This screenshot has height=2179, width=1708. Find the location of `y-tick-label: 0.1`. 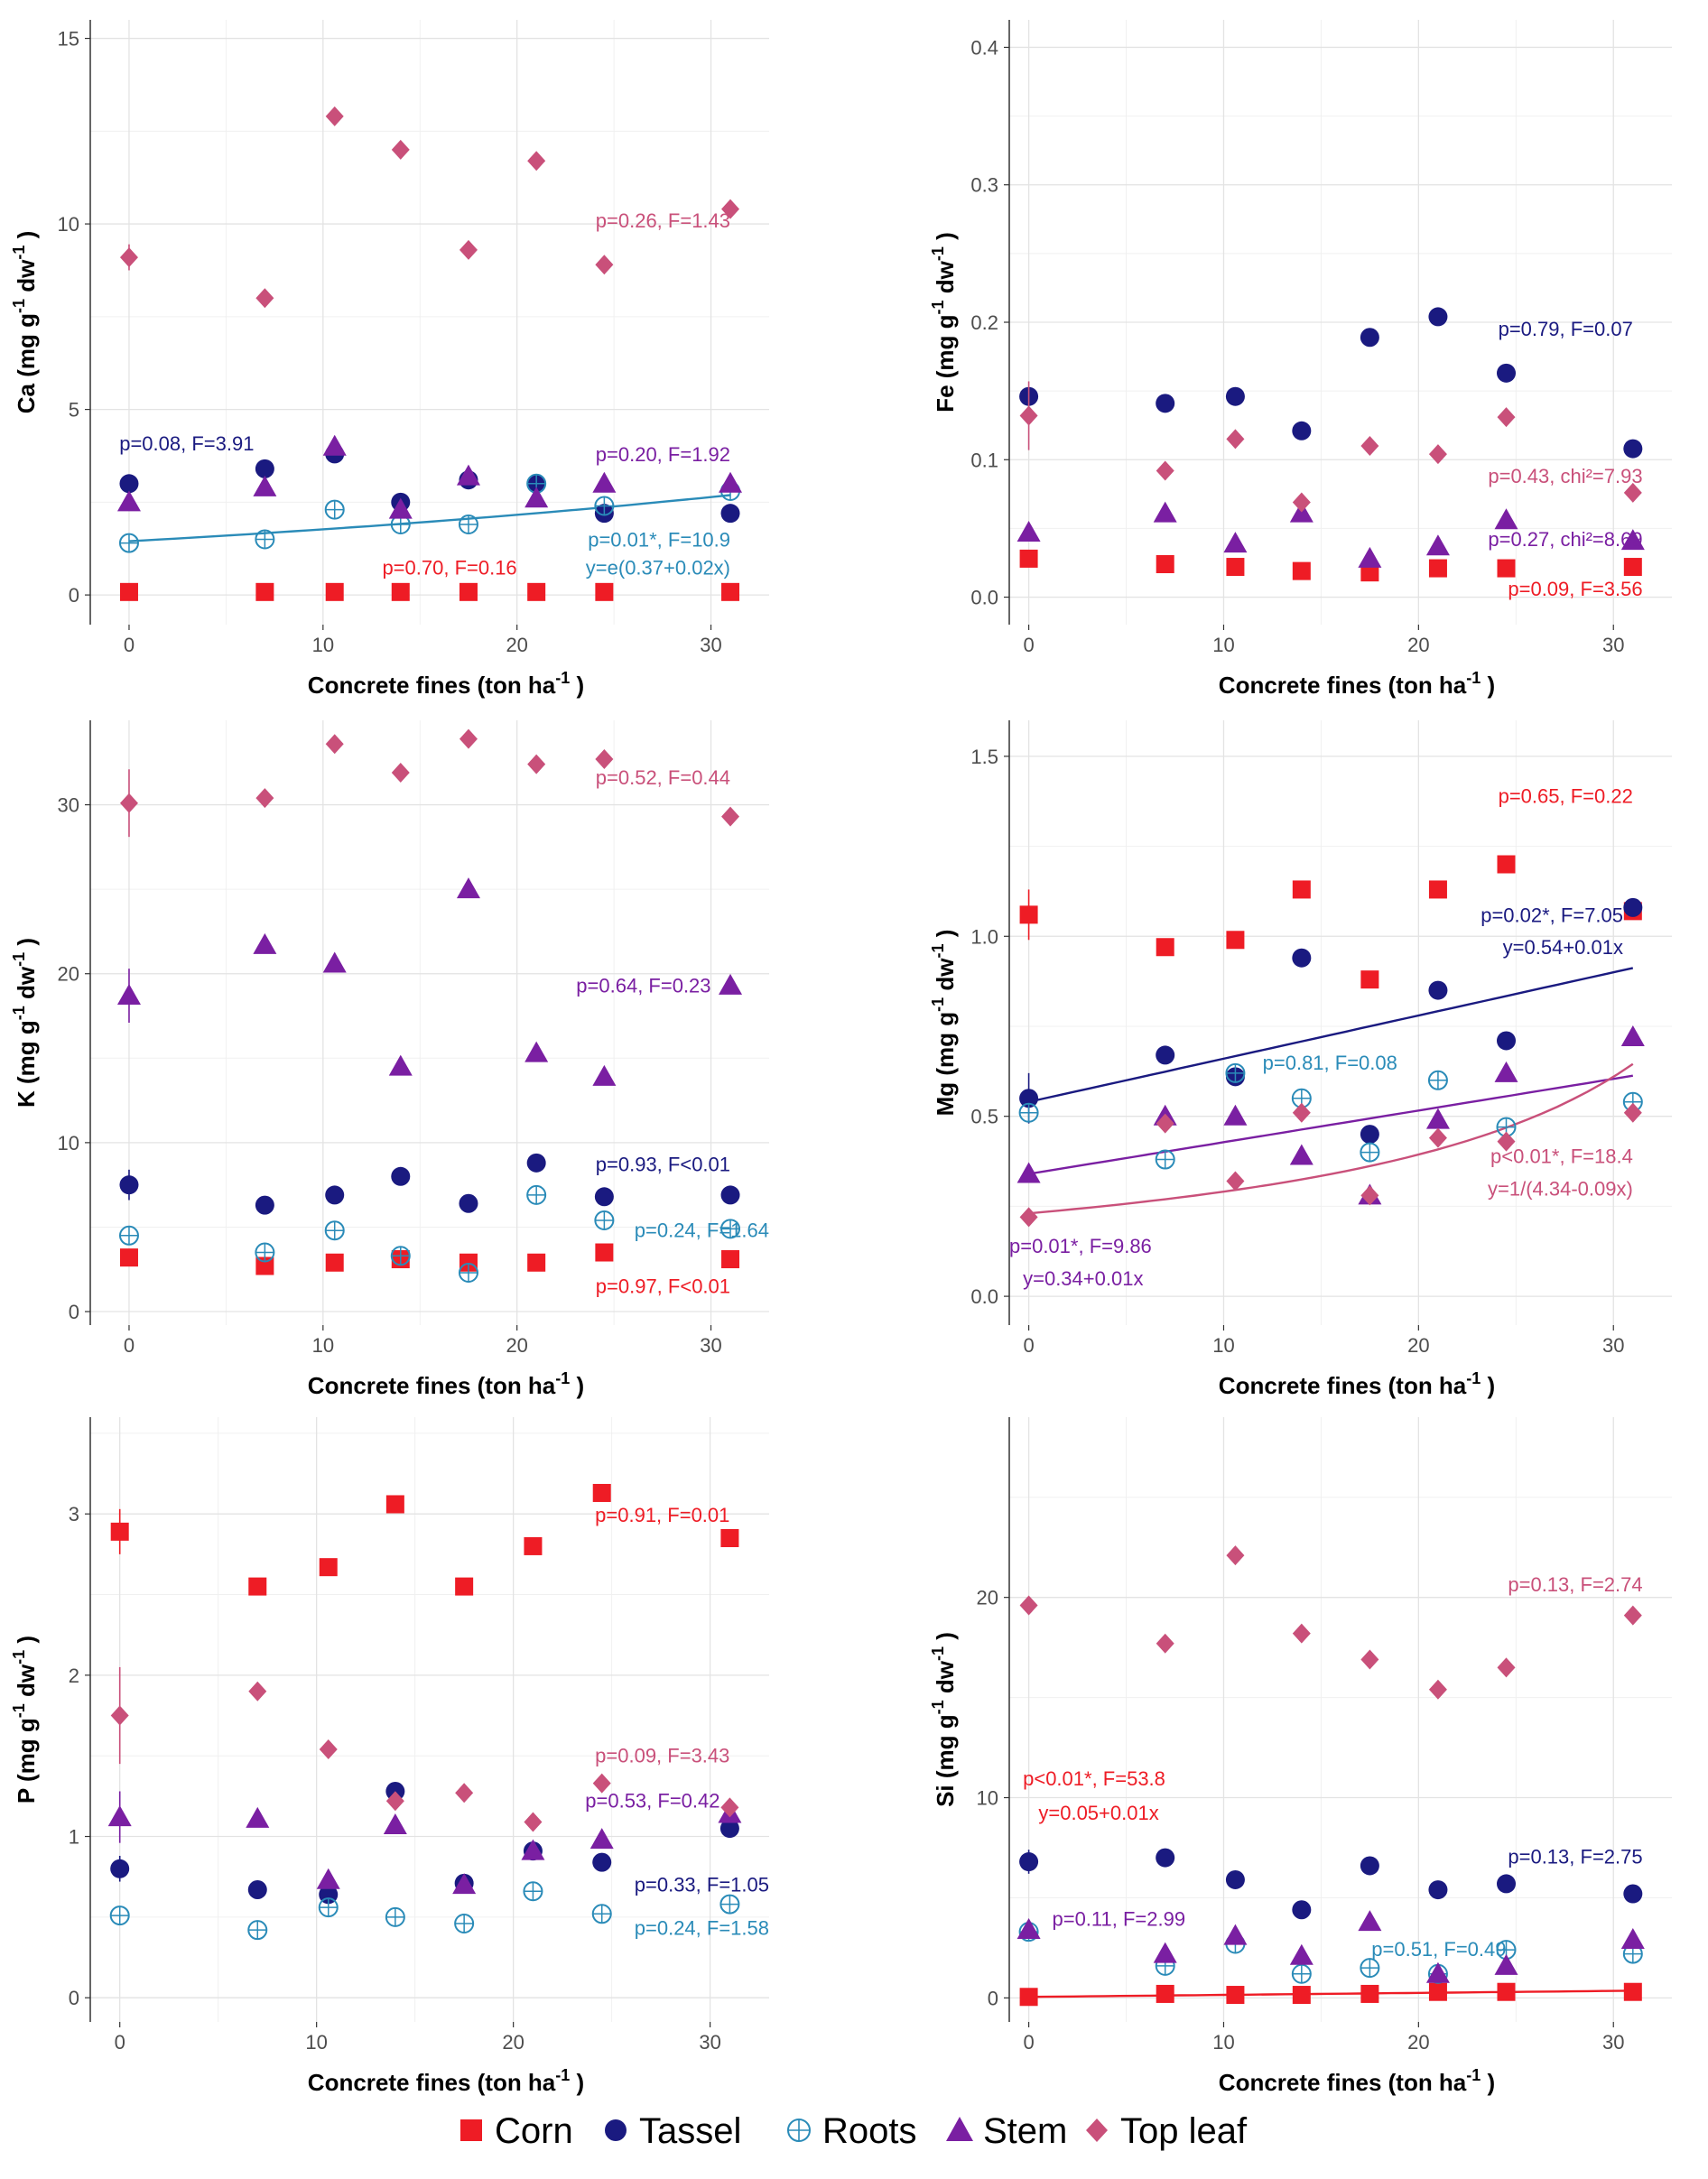

y-tick-label: 0.1 is located at coordinates (984, 460).